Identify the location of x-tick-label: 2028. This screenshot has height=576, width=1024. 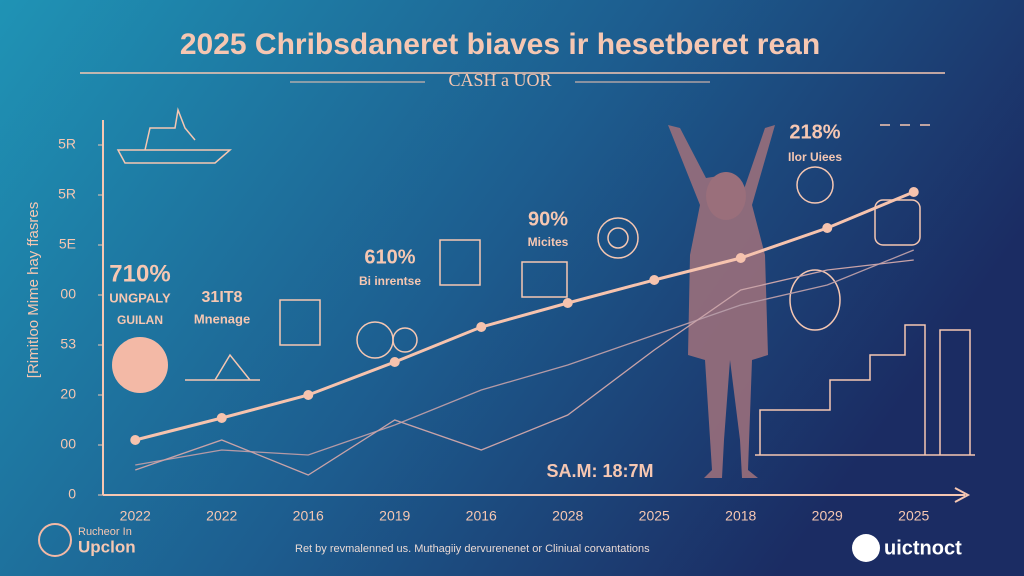
(567, 516).